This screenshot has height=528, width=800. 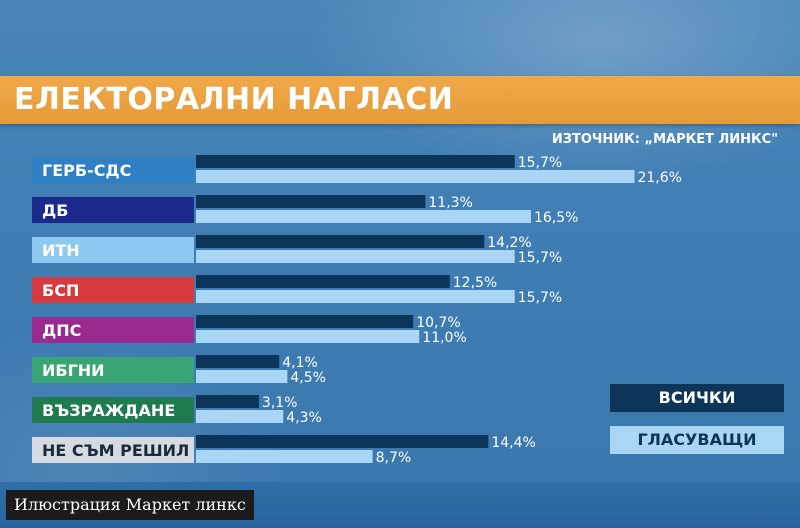 What do you see at coordinates (86, 170) in the screenshot?
I see `category-label: ГЕРБ-СДС` at bounding box center [86, 170].